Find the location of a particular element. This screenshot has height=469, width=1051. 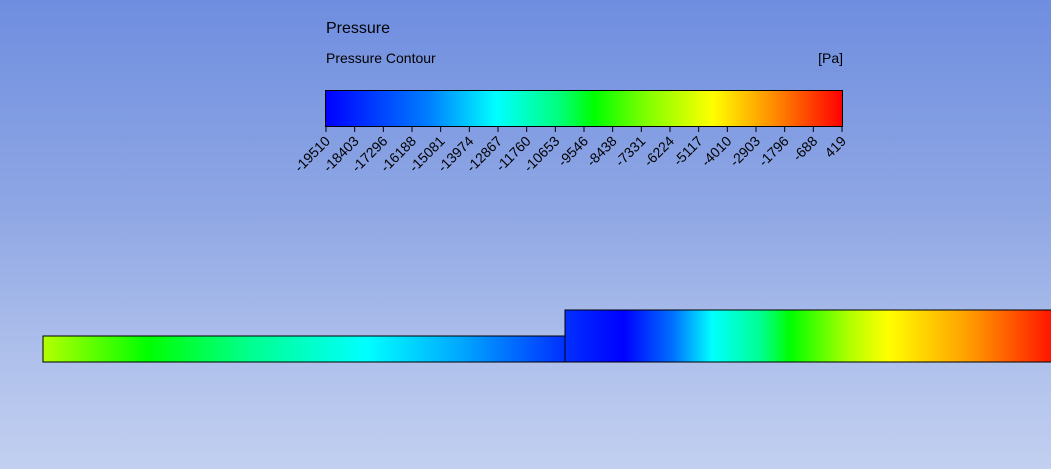

legend-title: Pressure is located at coordinates (358, 28).